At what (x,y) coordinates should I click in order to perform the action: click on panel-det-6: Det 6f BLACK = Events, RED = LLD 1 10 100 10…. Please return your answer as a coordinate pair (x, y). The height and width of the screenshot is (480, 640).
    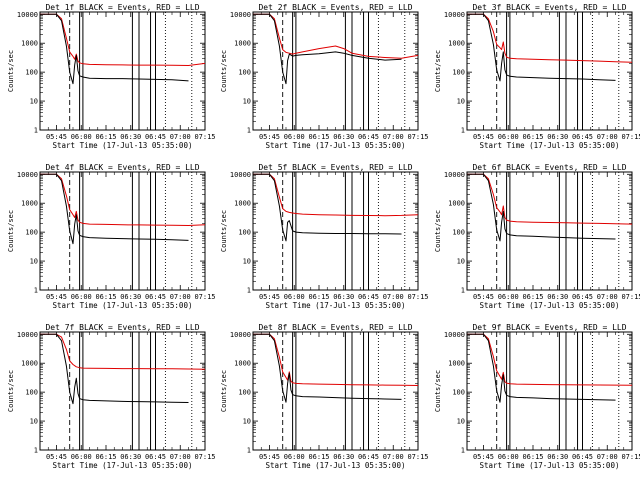
    Looking at the image, I should click on (537, 236).